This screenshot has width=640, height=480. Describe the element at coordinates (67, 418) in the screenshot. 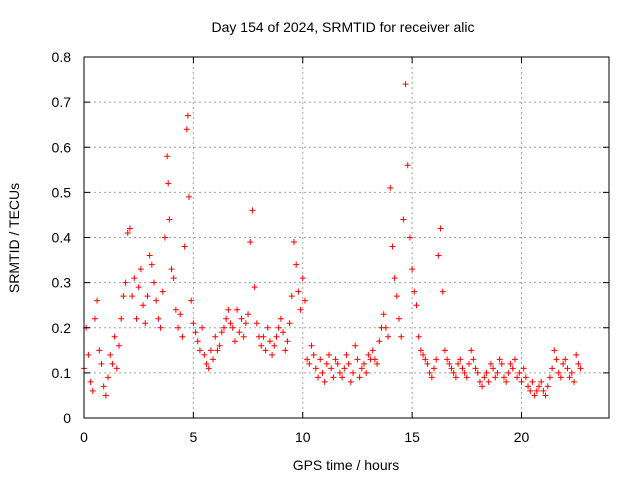

I see `y-tick-label: 0` at that location.